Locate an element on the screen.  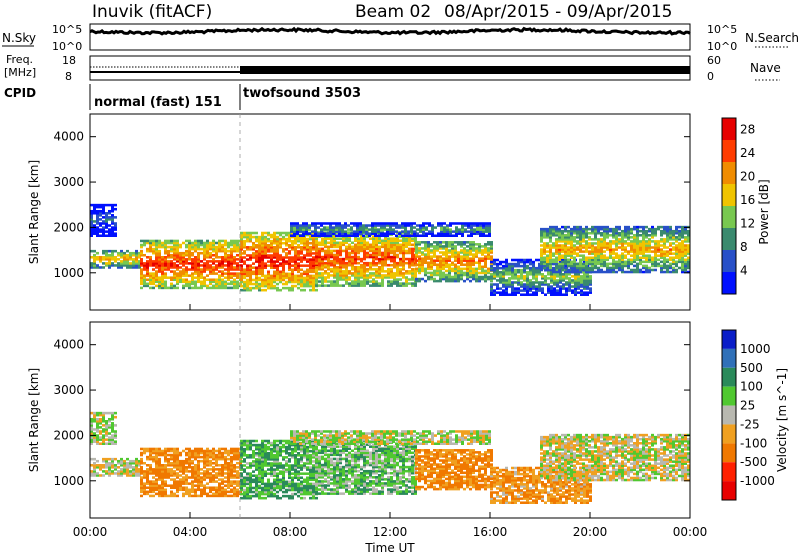
nsky-trace is located at coordinates (390, 31).